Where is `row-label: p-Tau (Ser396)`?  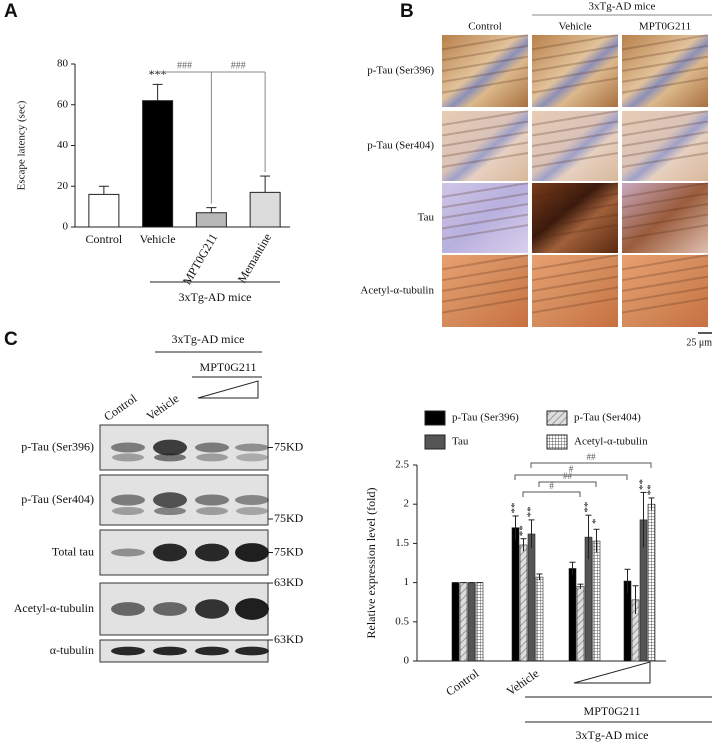 row-label: p-Tau (Ser396) is located at coordinates (400, 71).